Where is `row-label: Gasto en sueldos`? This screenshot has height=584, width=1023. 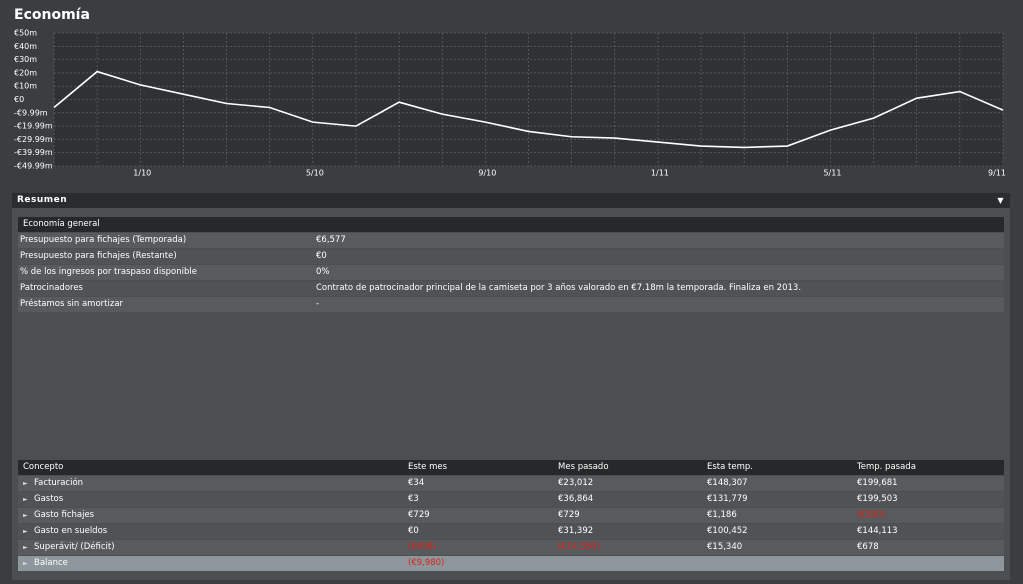
row-label: Gasto en sueldos is located at coordinates (71, 531).